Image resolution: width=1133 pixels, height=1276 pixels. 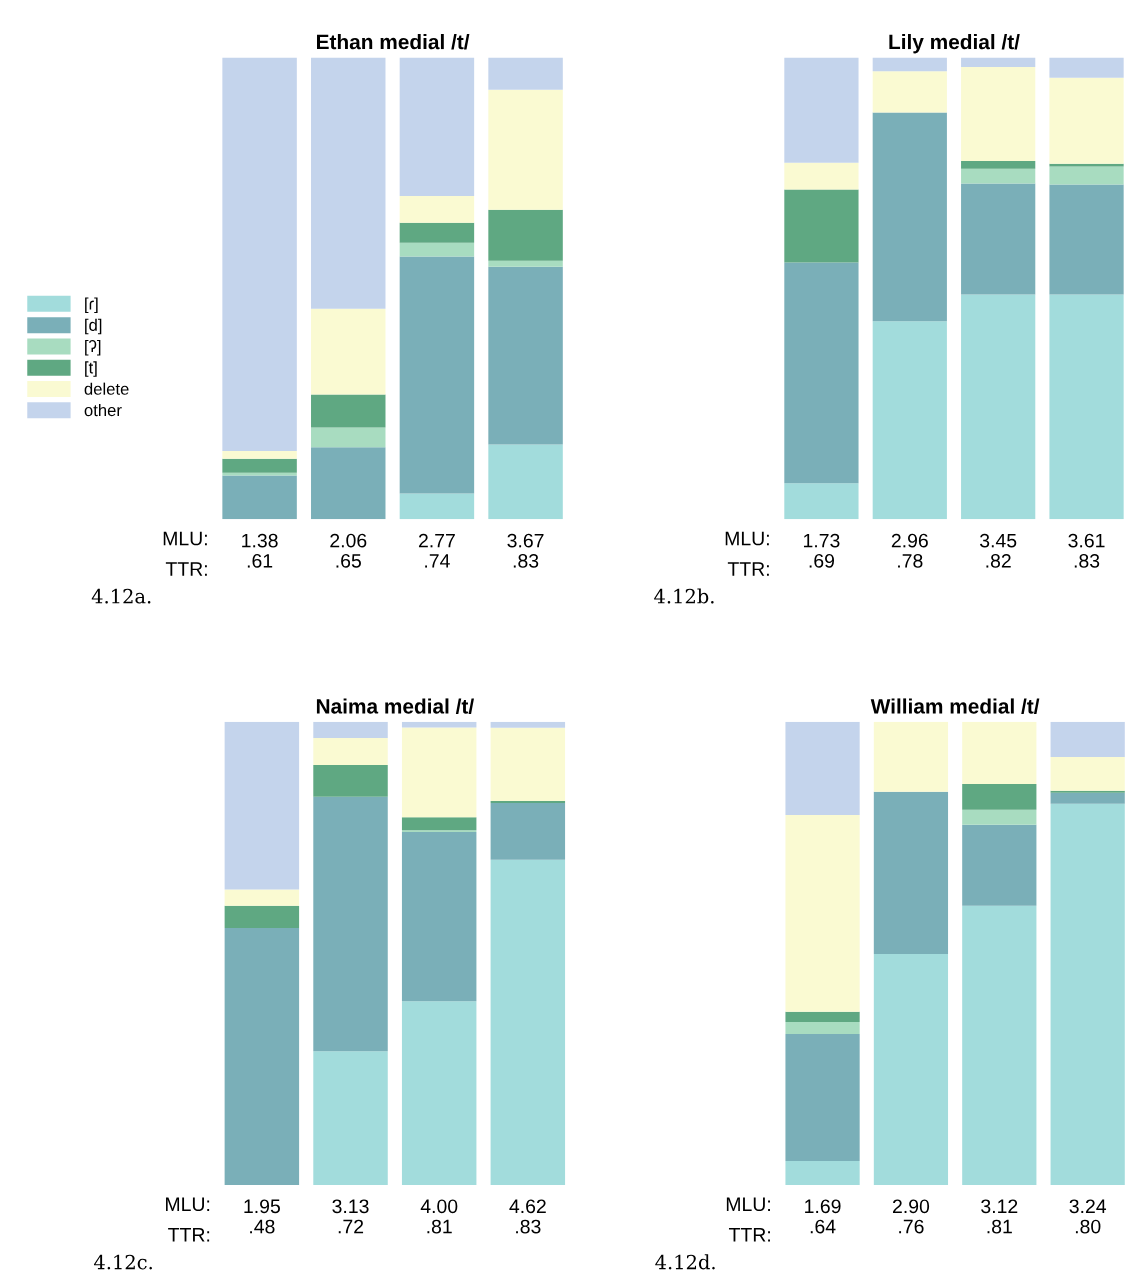 What do you see at coordinates (821, 550) in the screenshot?
I see `x-tick-label: 1.73 .69` at bounding box center [821, 550].